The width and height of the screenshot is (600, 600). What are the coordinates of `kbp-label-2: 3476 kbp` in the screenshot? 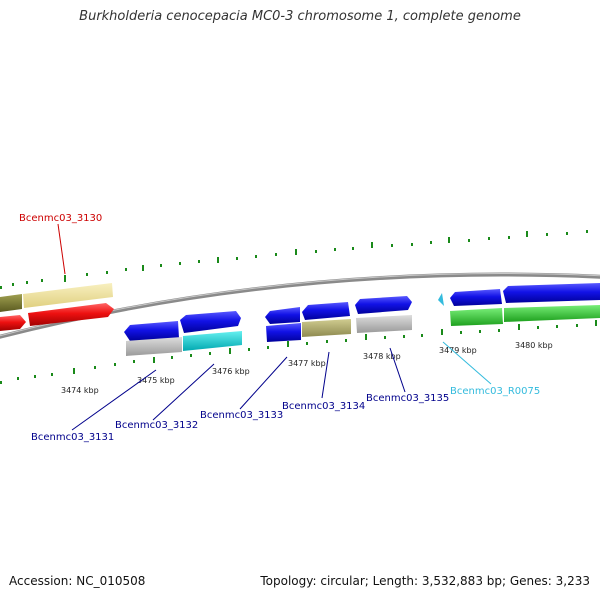 It's located at (231, 371).